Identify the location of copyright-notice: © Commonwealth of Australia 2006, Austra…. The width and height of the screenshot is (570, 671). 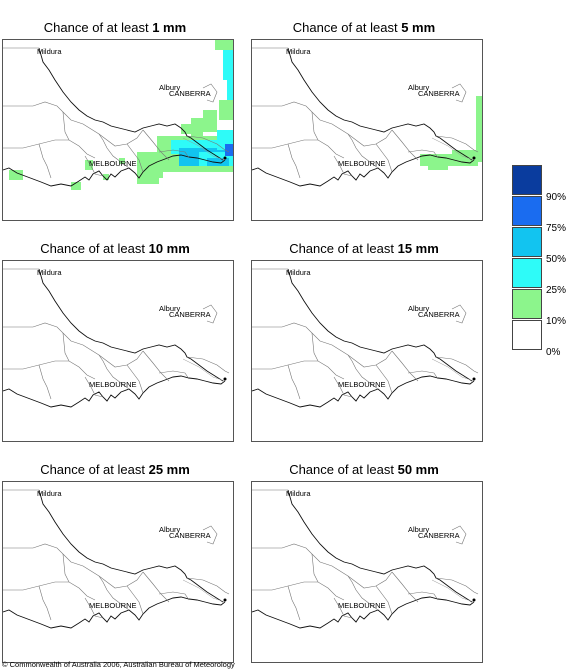
(118, 664).